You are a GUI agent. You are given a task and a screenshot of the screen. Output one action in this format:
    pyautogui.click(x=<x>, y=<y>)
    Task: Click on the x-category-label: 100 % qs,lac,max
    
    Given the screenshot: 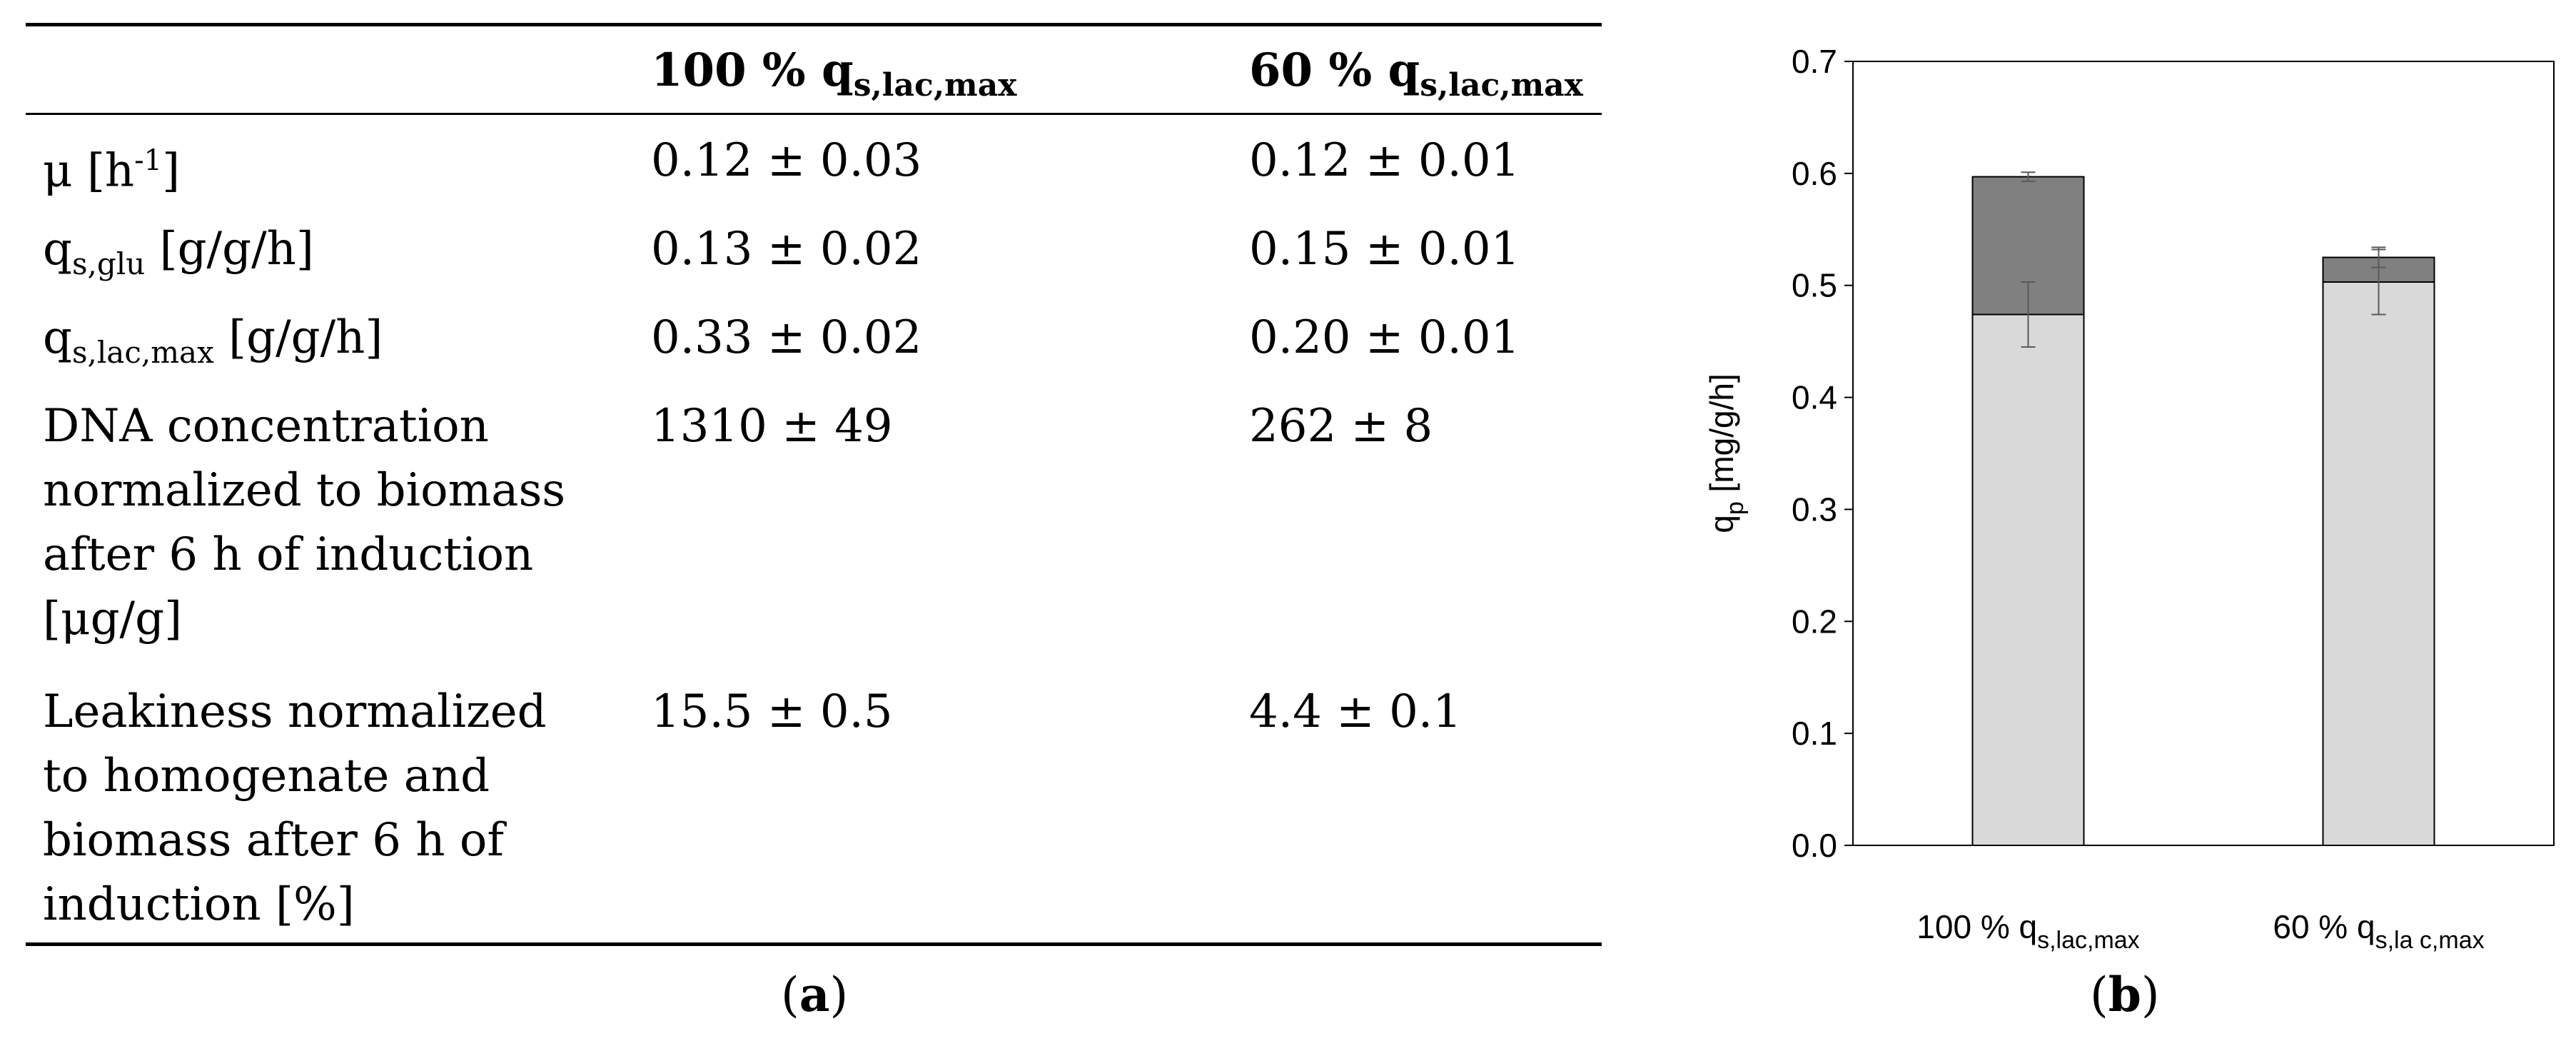 What is the action you would take?
    pyautogui.click(x=2027, y=931)
    